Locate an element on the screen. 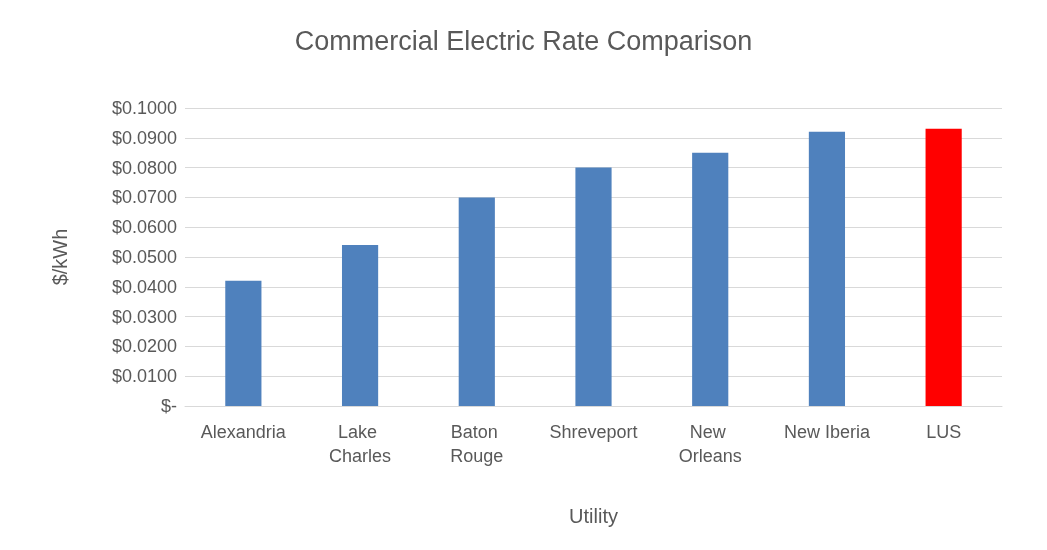  y-axis-title: $/kWh is located at coordinates (60, 257).